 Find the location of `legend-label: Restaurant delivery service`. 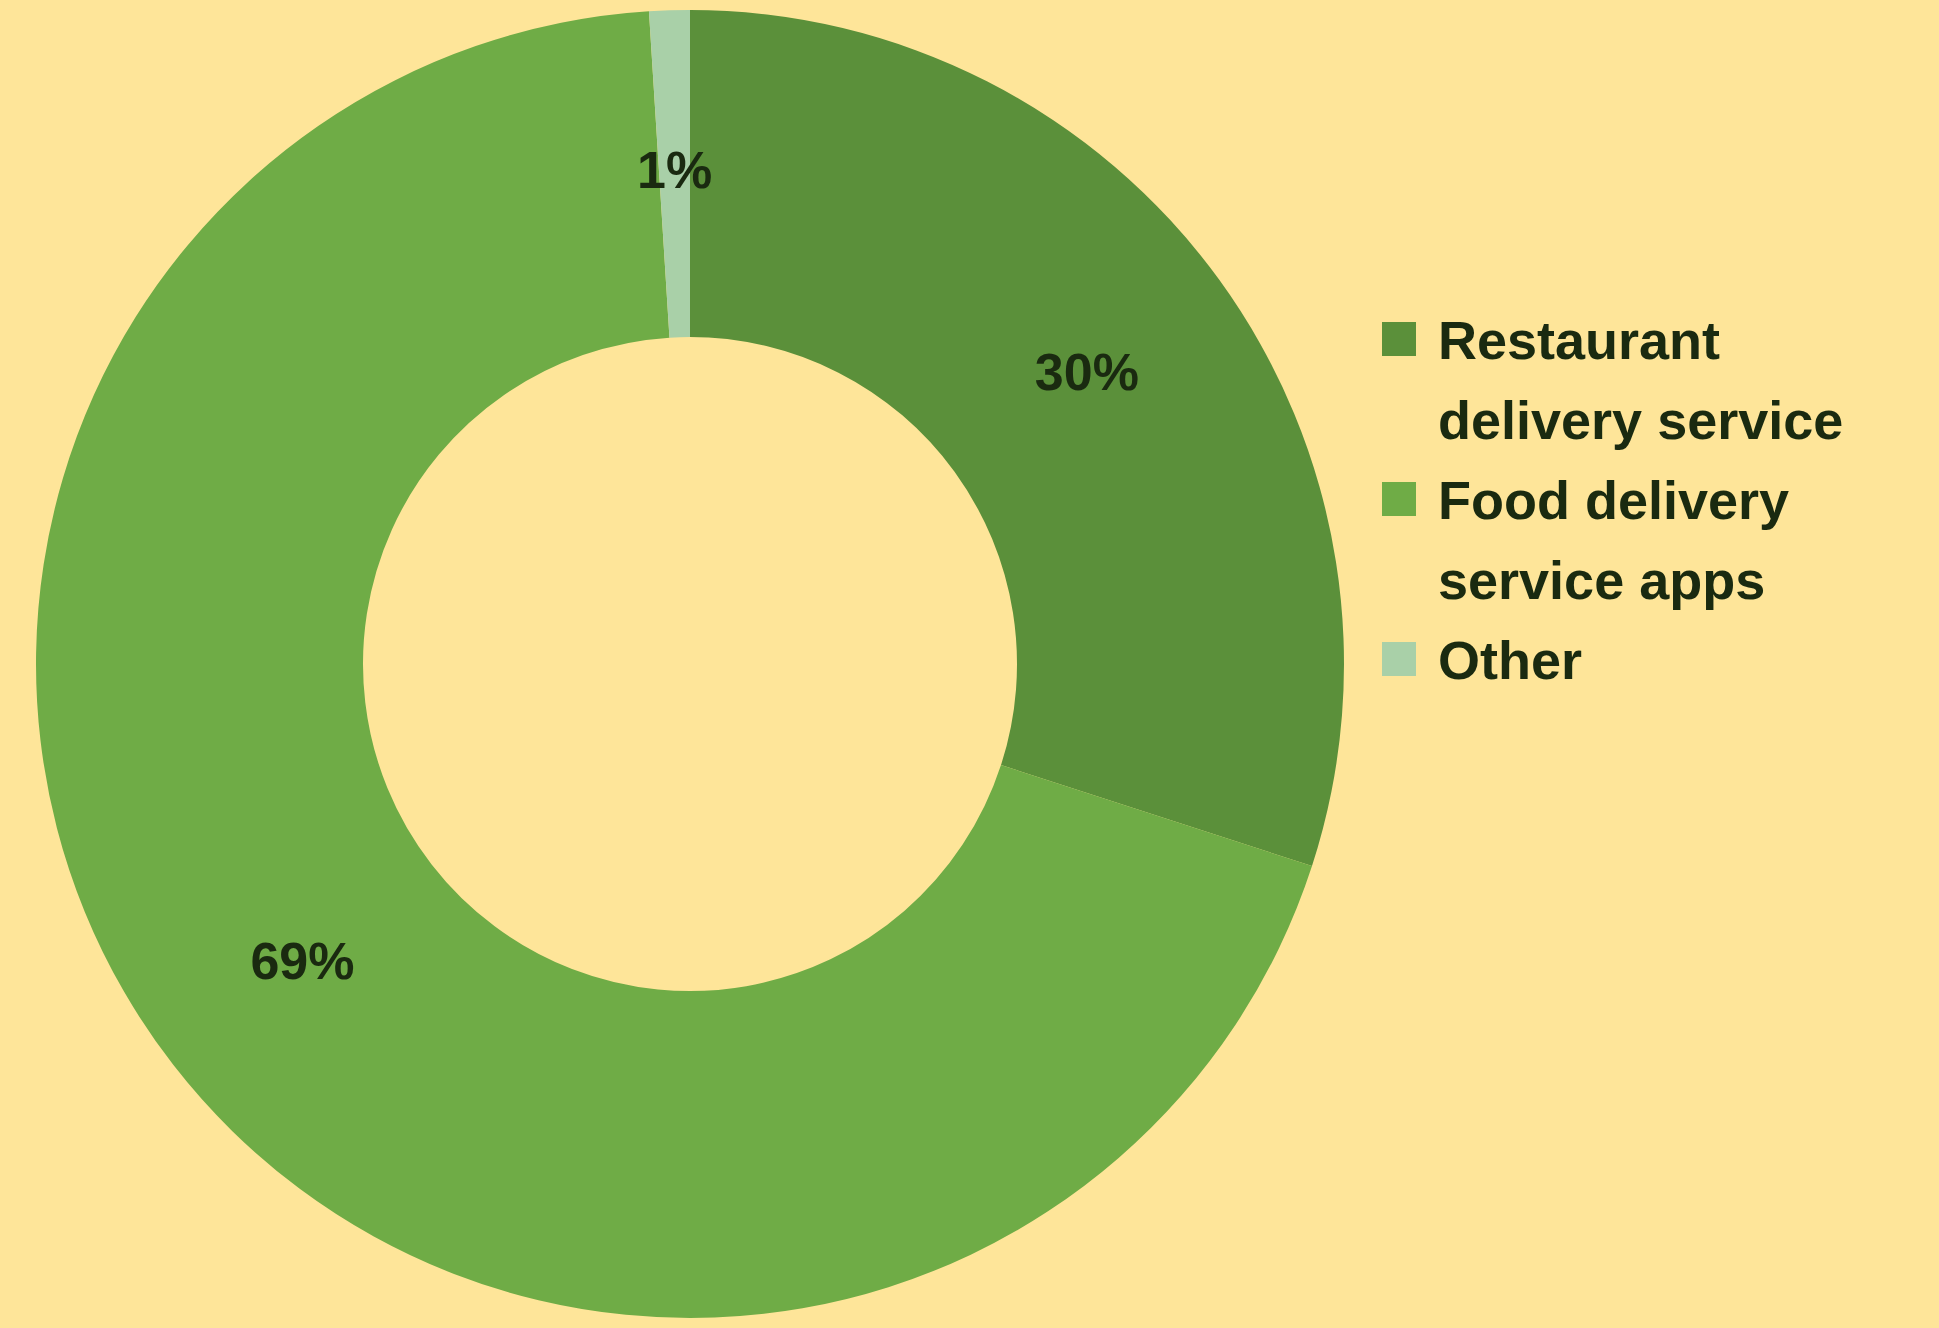

legend-label: Restaurant delivery service is located at coordinates (1641, 380).